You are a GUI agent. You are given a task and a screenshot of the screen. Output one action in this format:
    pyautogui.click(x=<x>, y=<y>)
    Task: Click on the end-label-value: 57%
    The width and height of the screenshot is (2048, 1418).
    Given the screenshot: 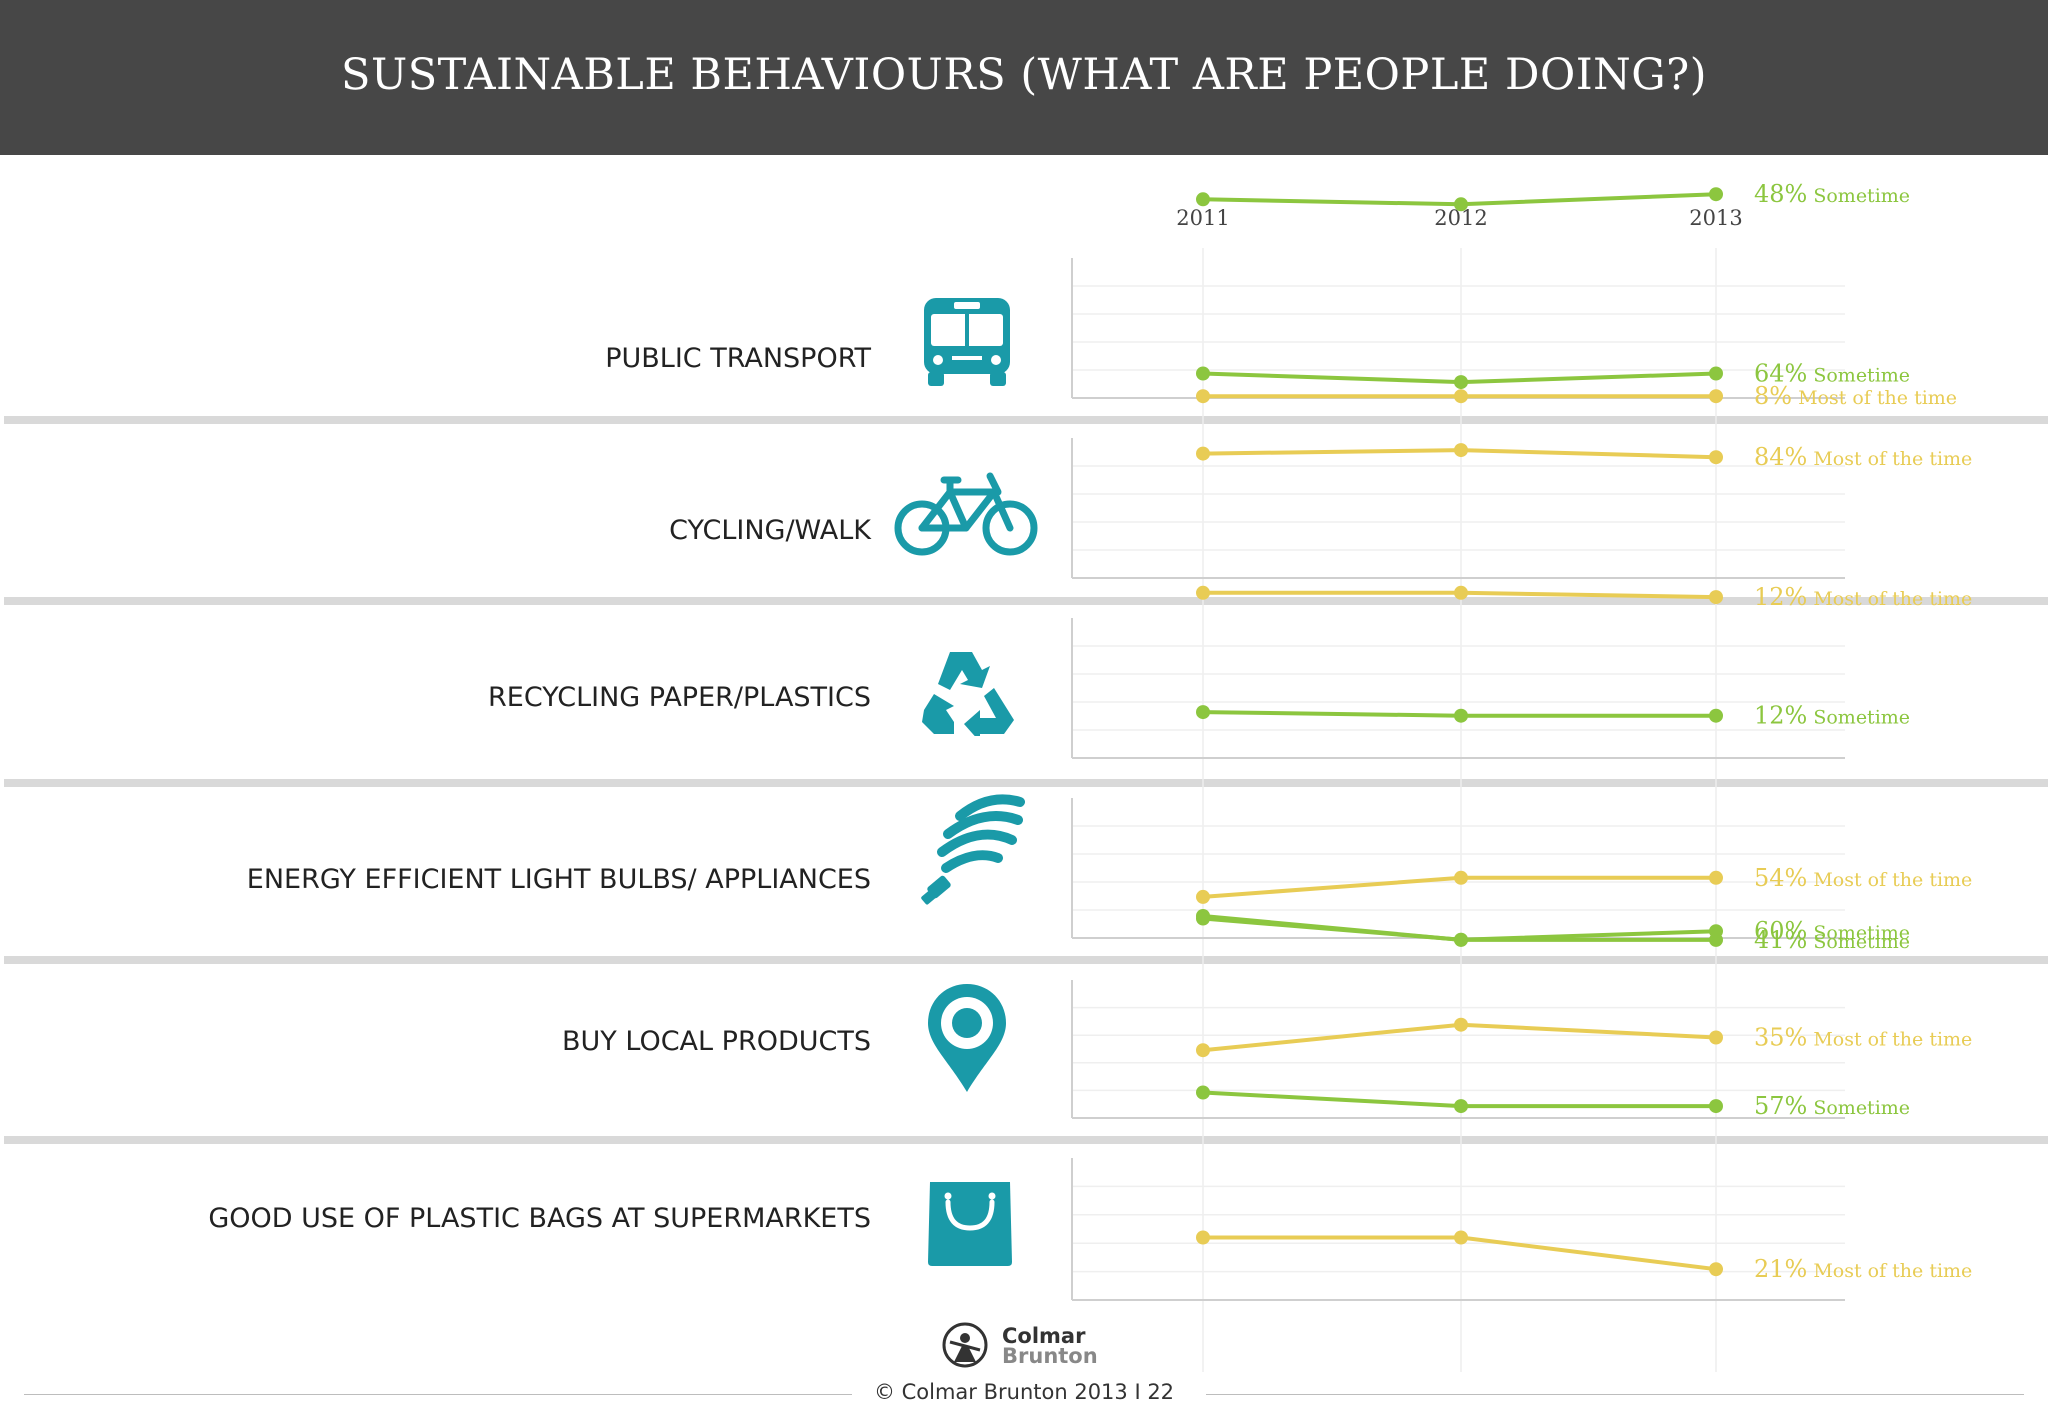 What is the action you would take?
    pyautogui.click(x=1780, y=1106)
    